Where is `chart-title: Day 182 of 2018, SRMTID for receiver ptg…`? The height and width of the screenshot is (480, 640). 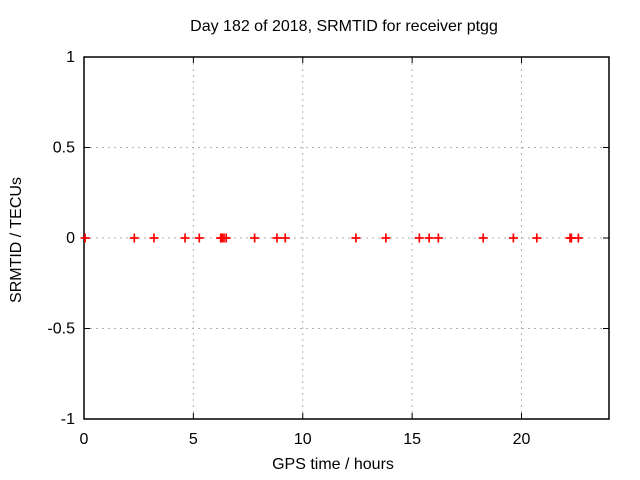
chart-title: Day 182 of 2018, SRMTID for receiver ptg… is located at coordinates (344, 26).